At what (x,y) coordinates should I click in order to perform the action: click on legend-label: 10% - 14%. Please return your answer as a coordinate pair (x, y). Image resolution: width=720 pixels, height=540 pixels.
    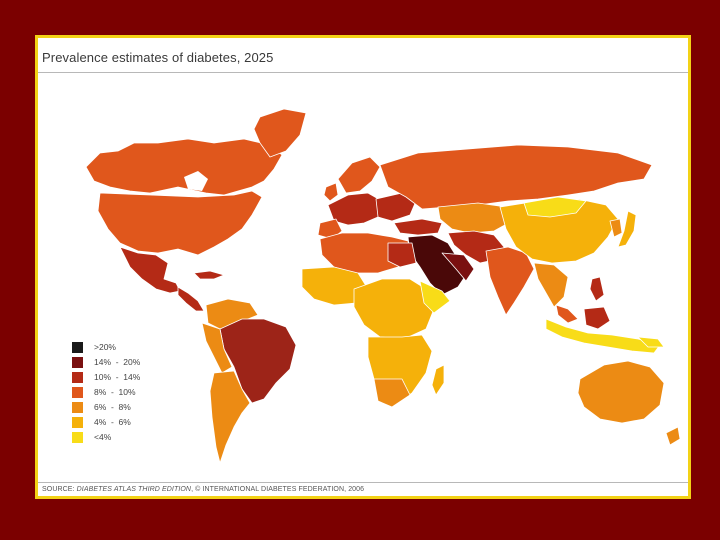
    Looking at the image, I should click on (117, 377).